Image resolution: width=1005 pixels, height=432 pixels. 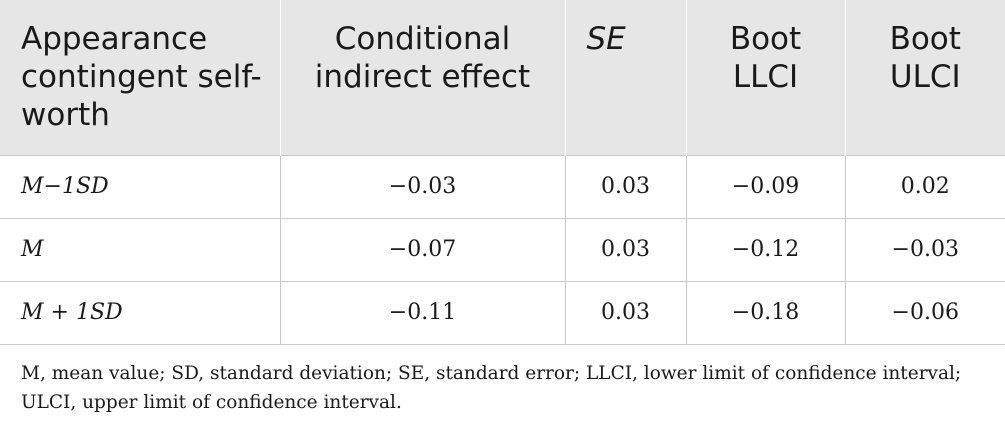 What do you see at coordinates (423, 250) in the screenshot?
I see `cell-effect: −0.07` at bounding box center [423, 250].